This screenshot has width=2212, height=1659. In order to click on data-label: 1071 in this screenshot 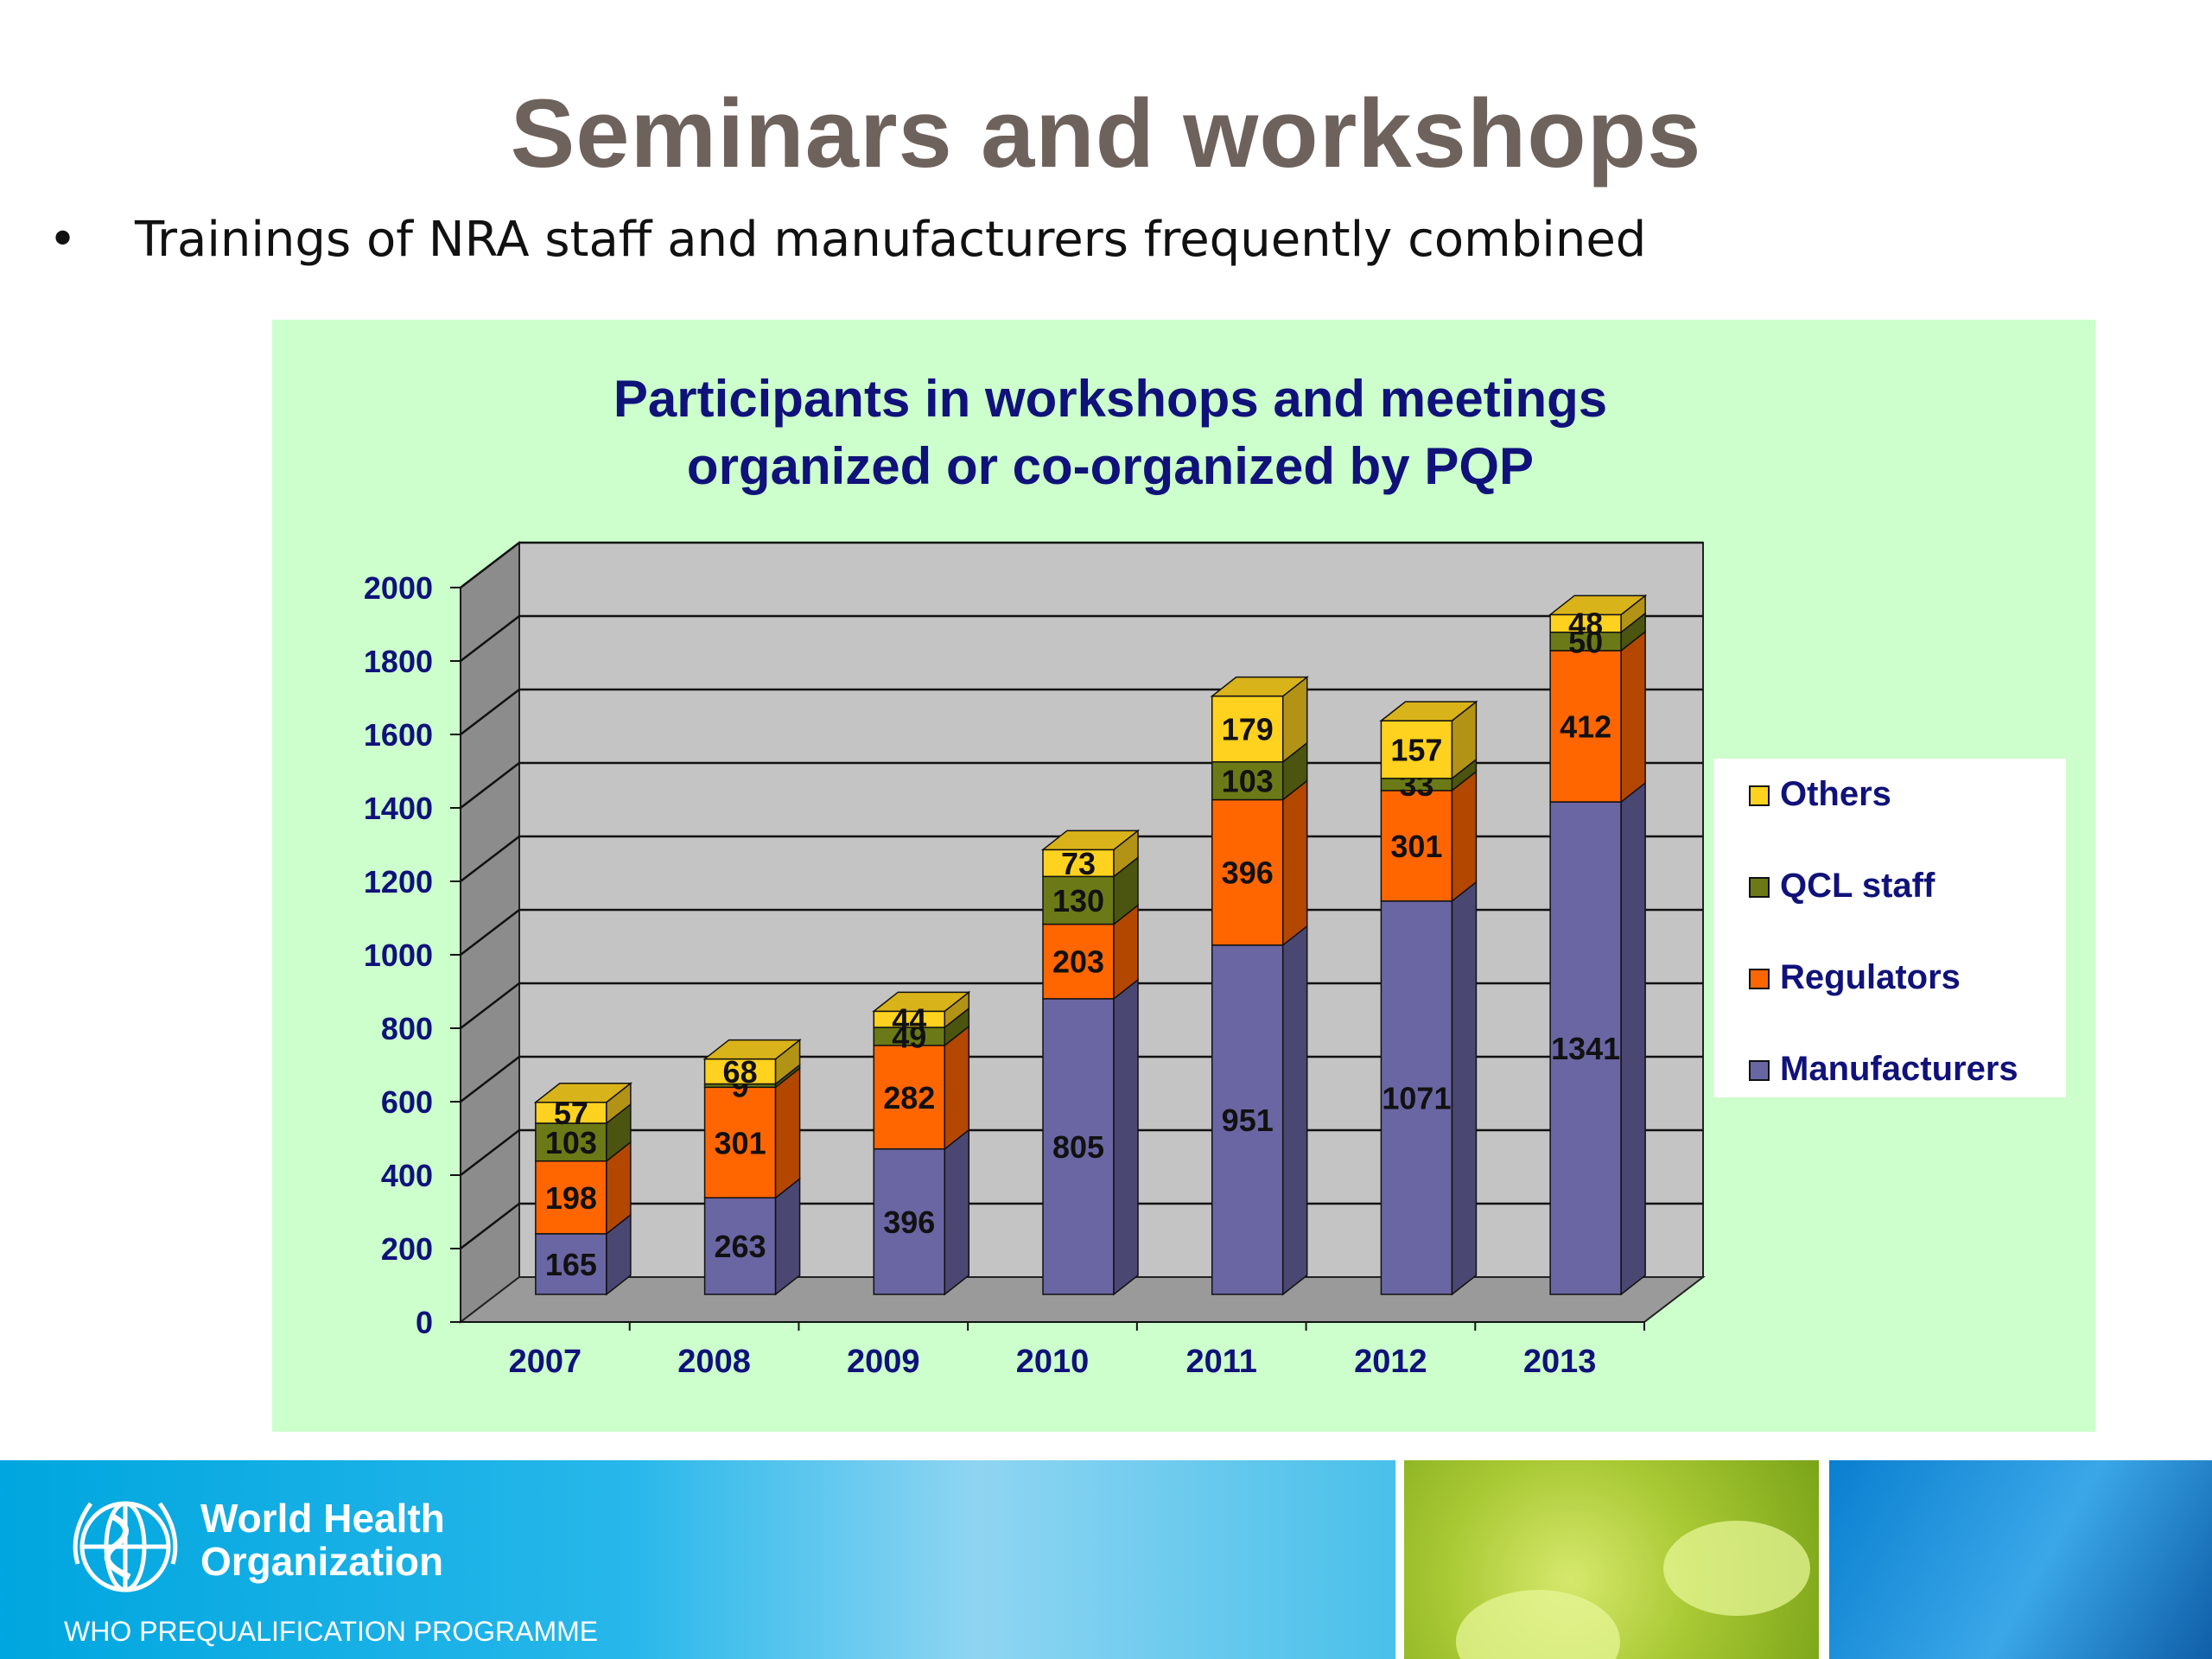, I will do `click(1416, 1098)`.